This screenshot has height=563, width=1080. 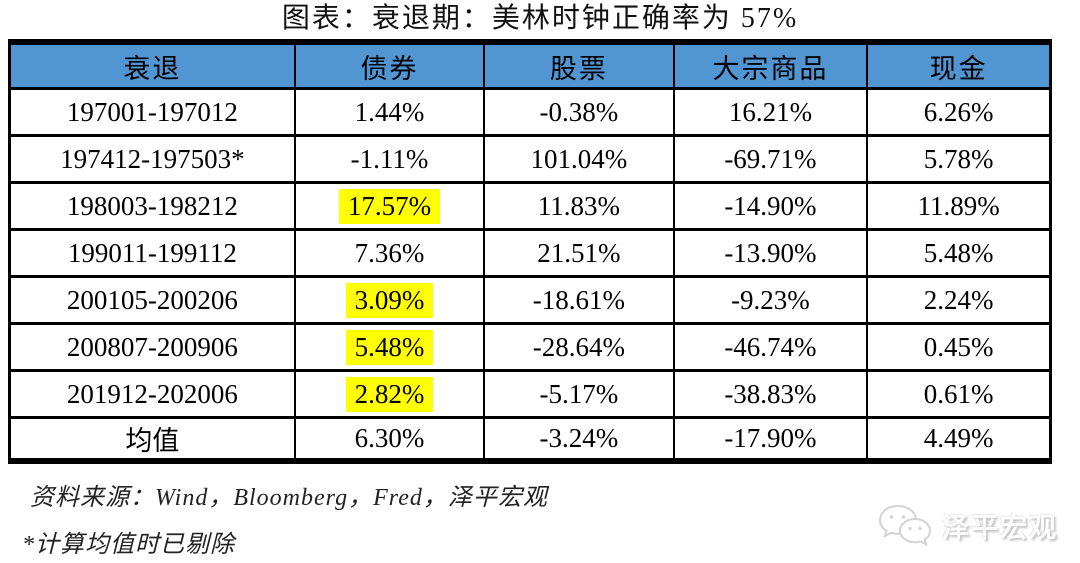 I want to click on commodities-cell: 16.21%, so click(x=770, y=112).